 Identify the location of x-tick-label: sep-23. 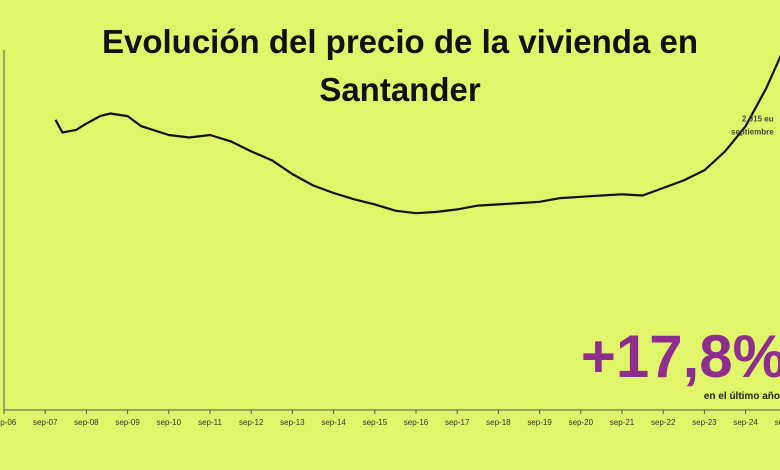
(704, 422).